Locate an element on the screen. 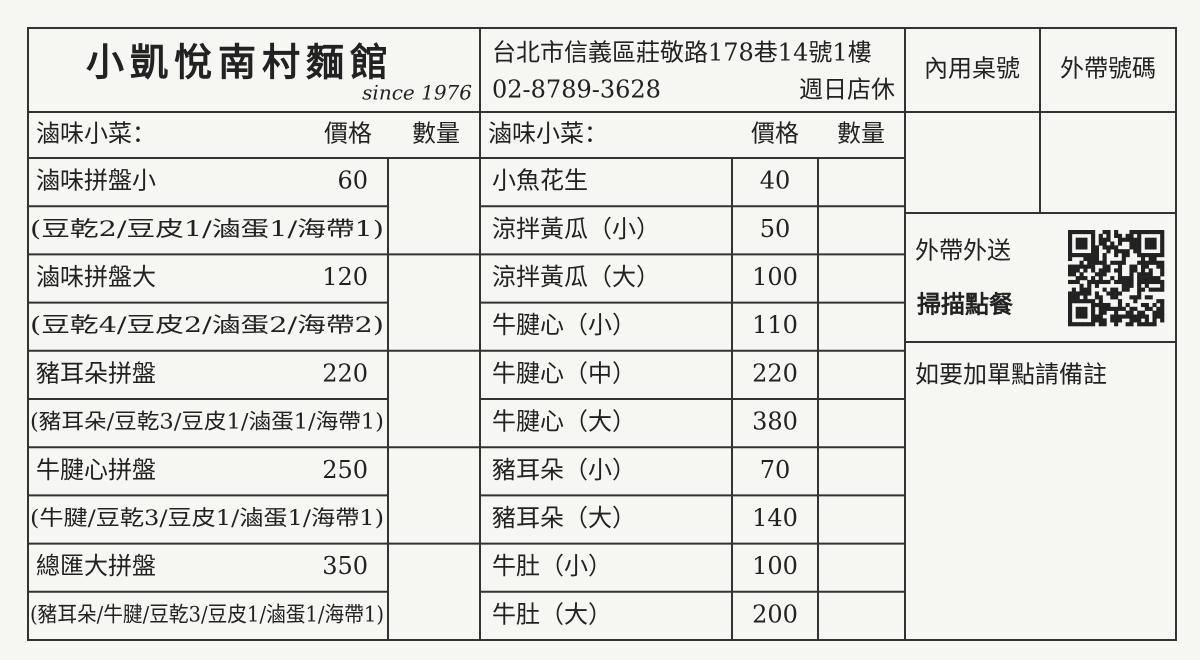  item-name: 牛腱心拼盤 is located at coordinates (96, 470).